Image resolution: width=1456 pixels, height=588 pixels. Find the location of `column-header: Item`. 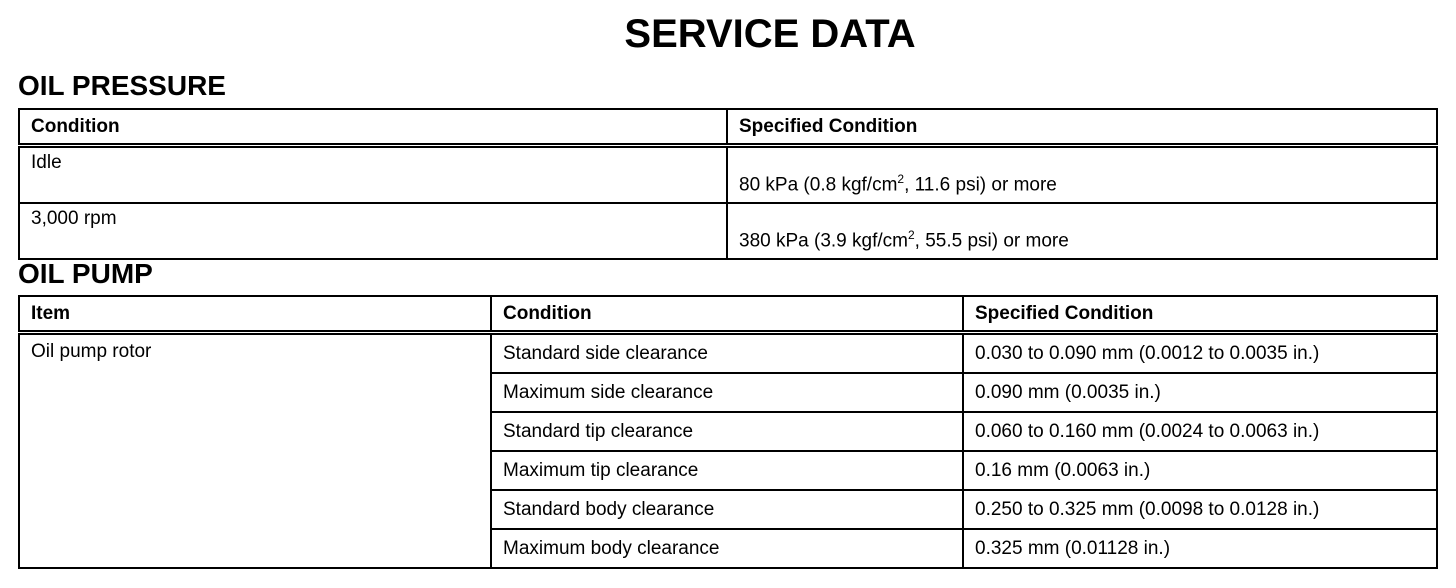

column-header: Item is located at coordinates (255, 315).